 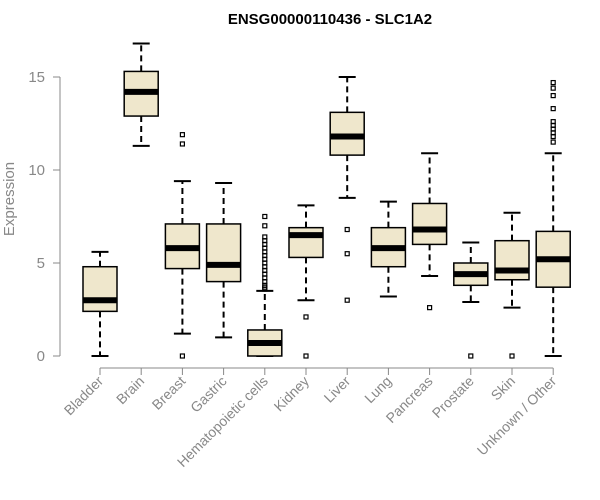 I want to click on x-tick-label: Lung, so click(x=377, y=389).